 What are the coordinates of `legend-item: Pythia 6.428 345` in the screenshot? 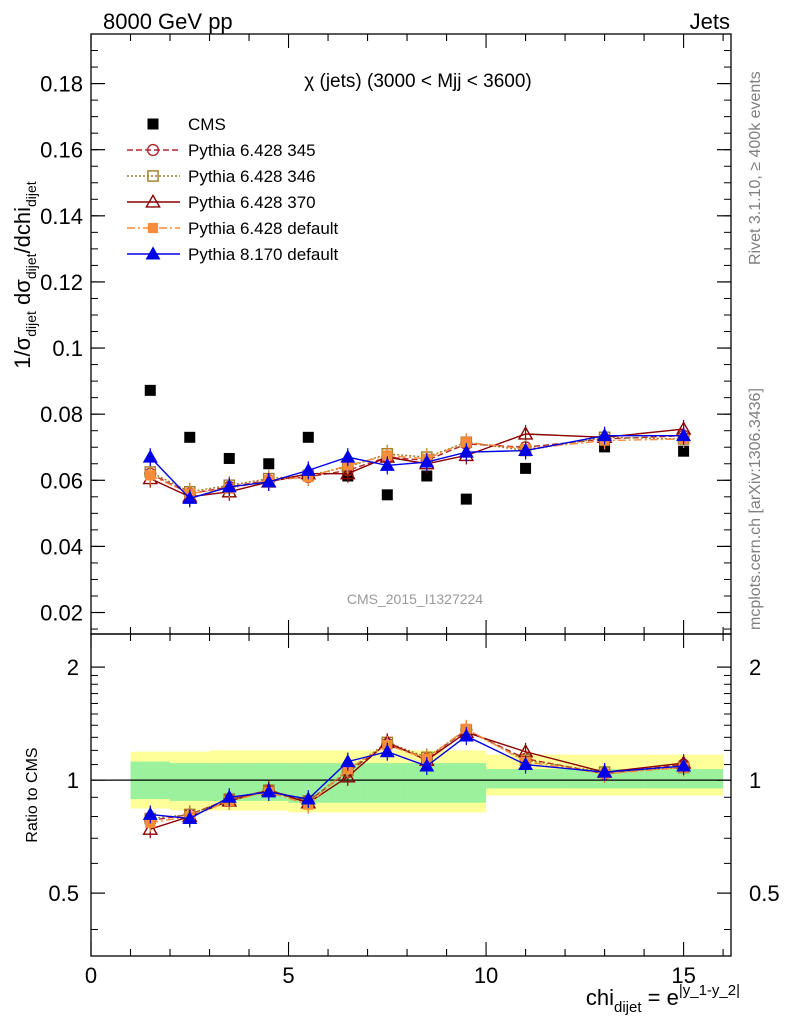 It's located at (221, 150).